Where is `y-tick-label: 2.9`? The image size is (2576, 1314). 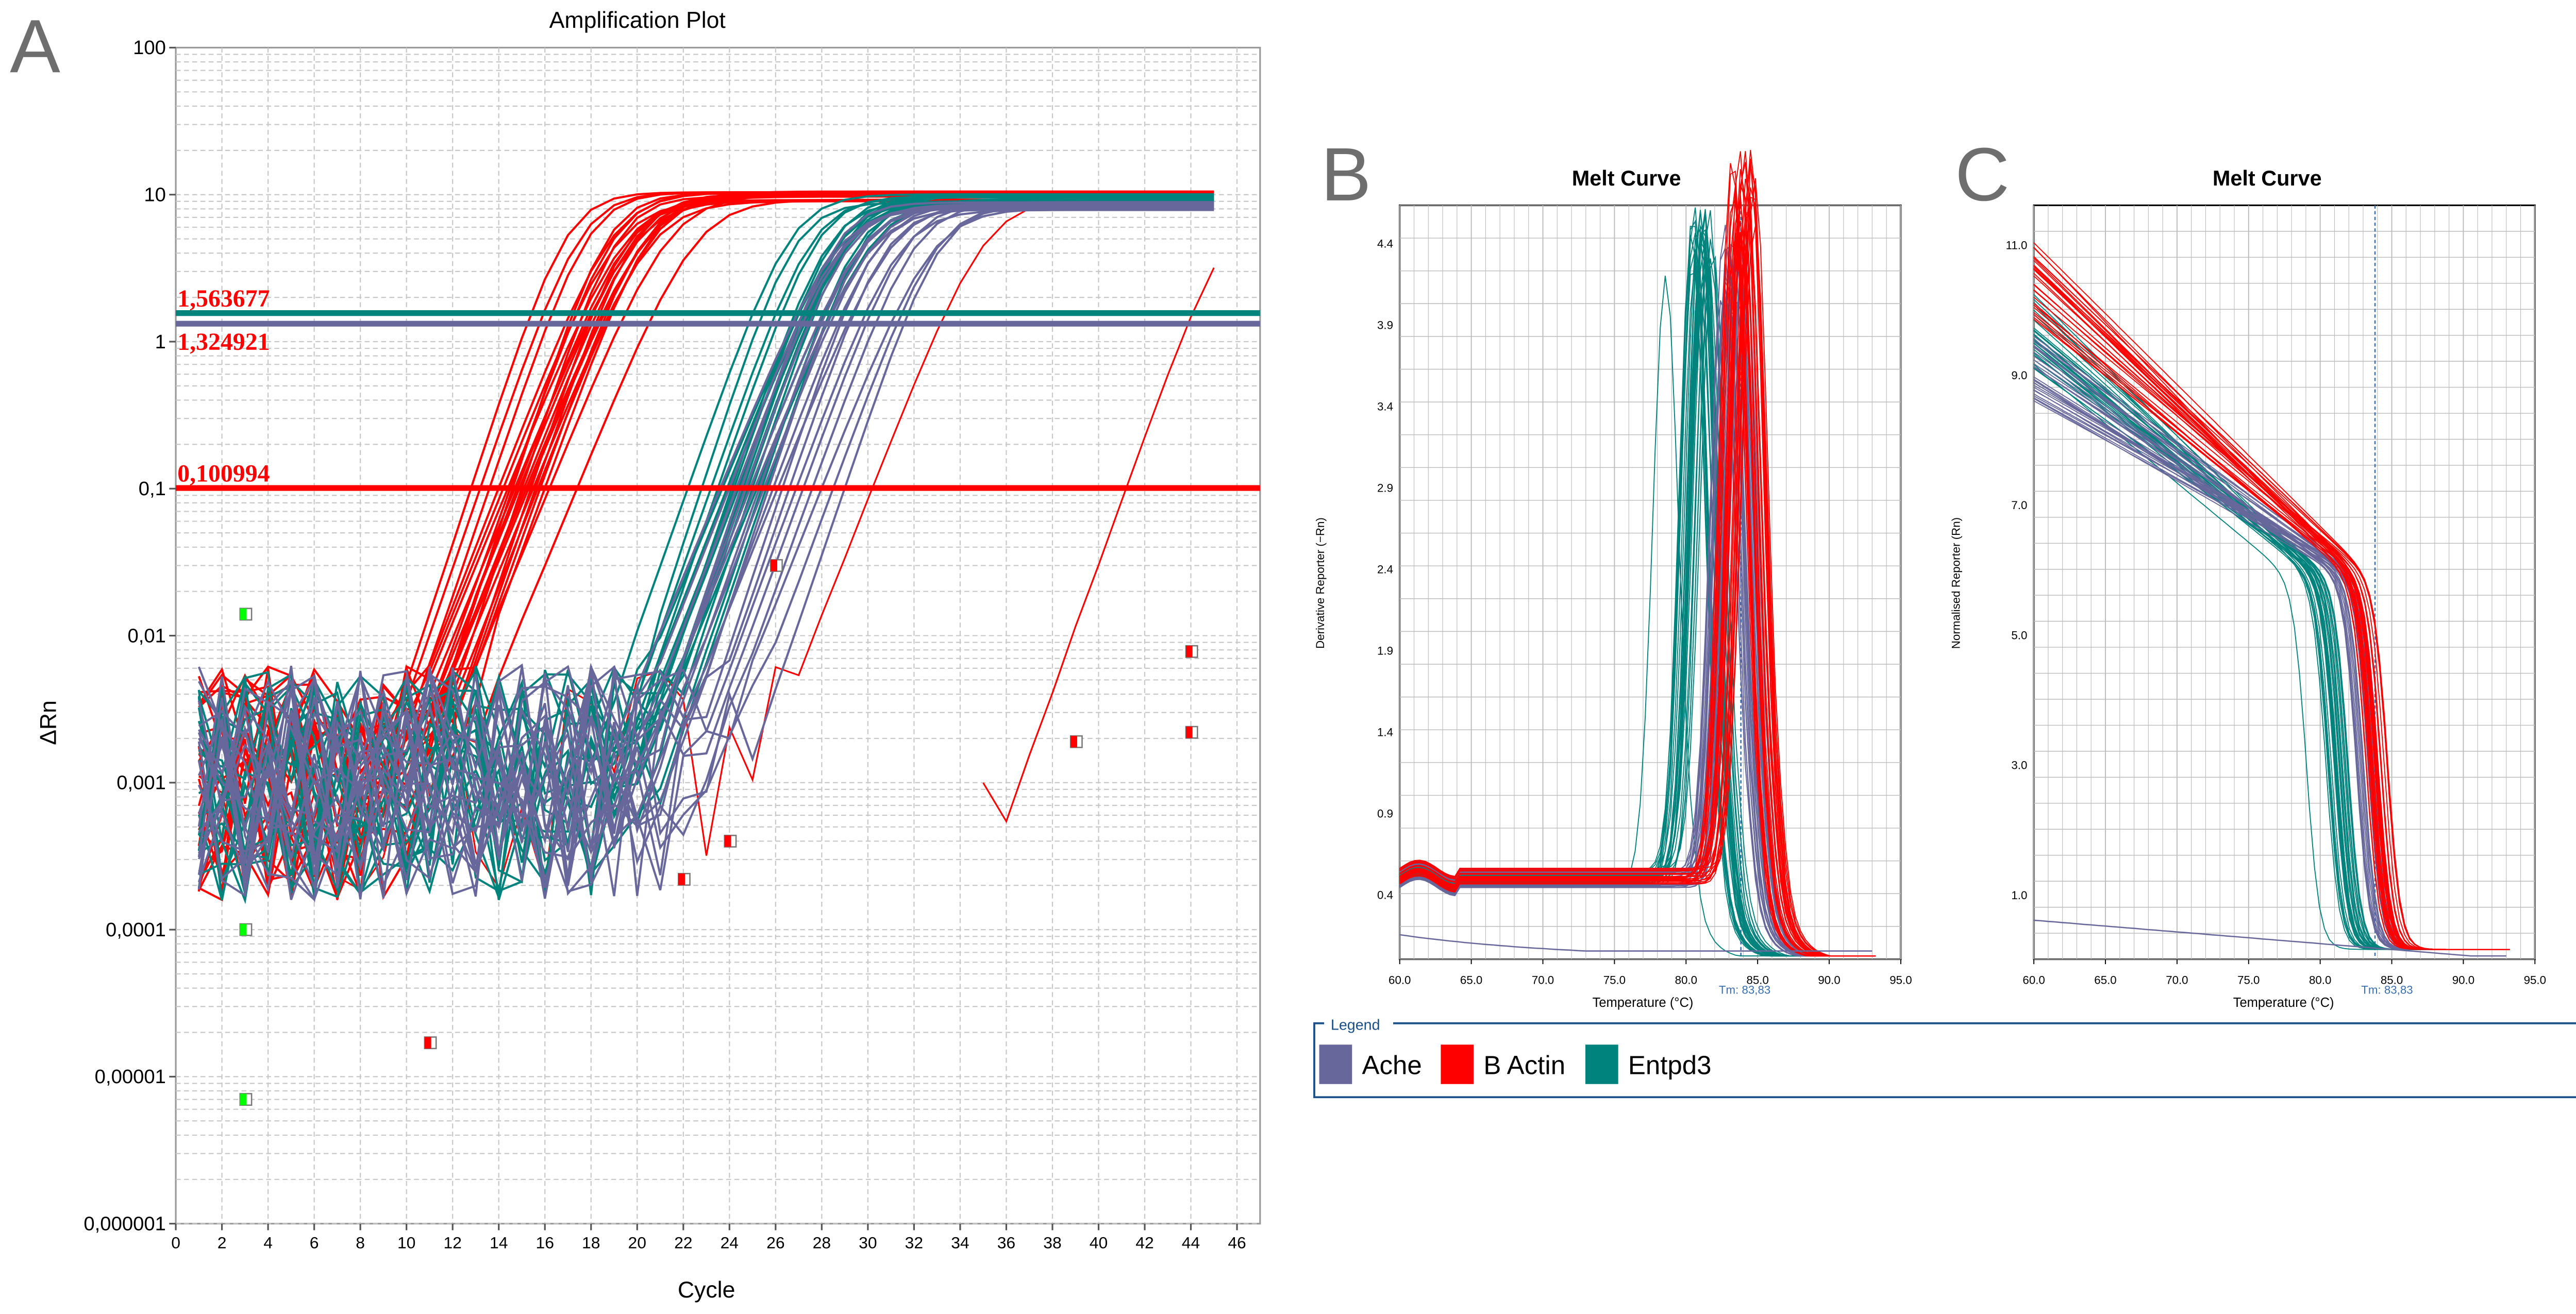 y-tick-label: 2.9 is located at coordinates (1385, 488).